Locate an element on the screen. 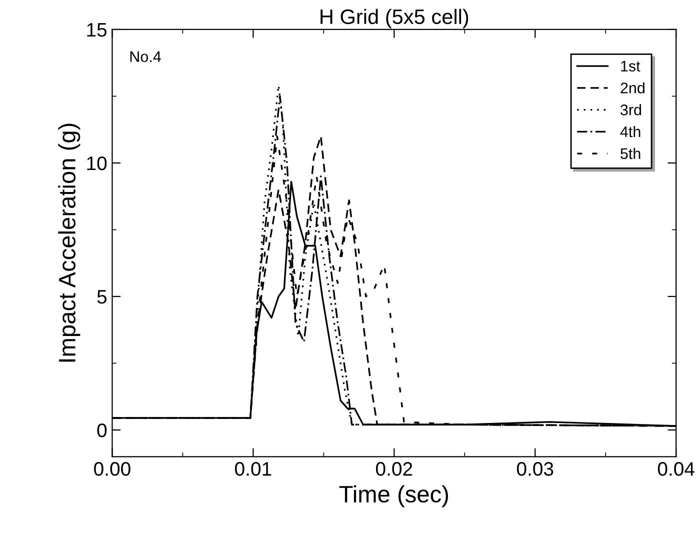 The width and height of the screenshot is (697, 536). y-tick-label: 5 is located at coordinates (102, 297).